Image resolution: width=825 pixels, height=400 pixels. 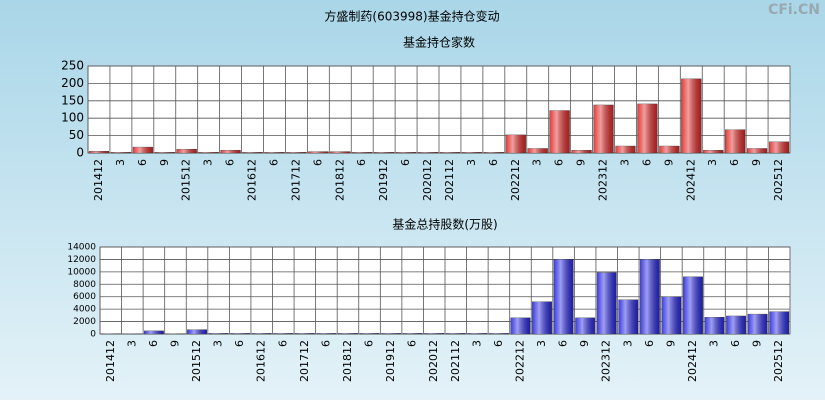 I want to click on x-tick-label: 201812, so click(x=339, y=180).